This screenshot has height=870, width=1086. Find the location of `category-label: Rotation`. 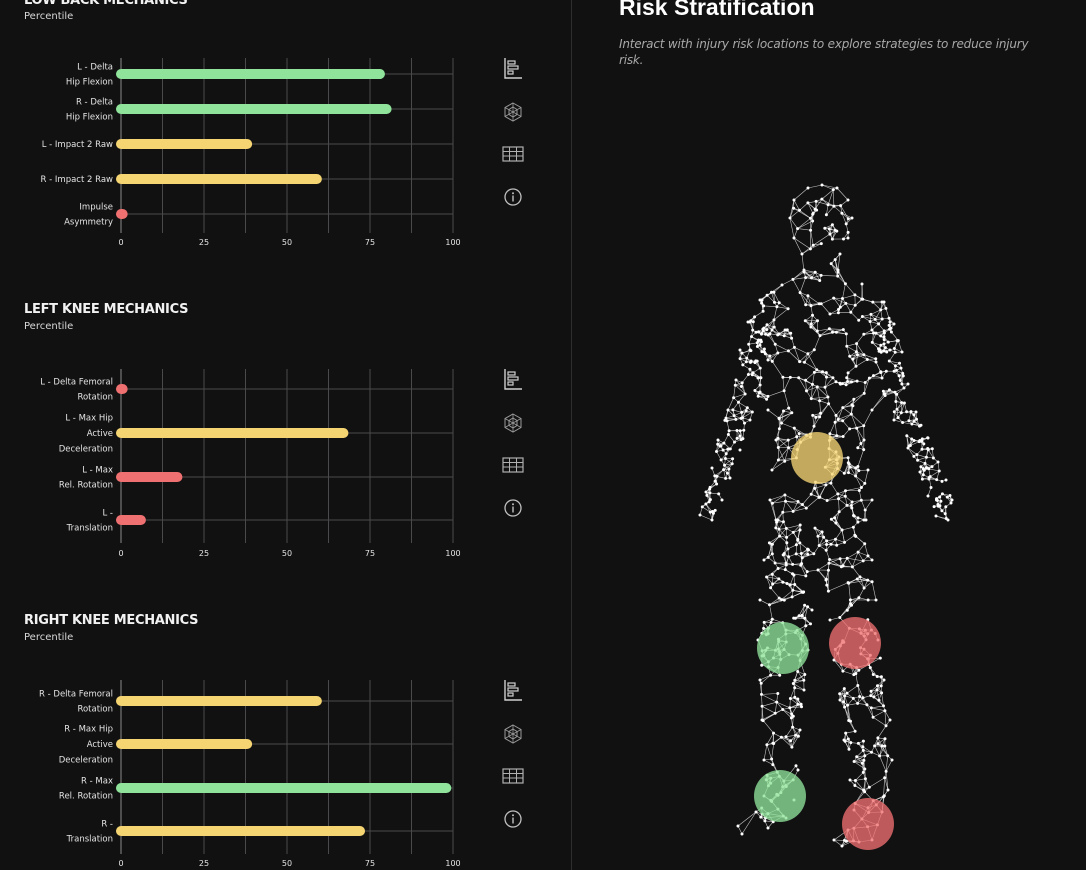

category-label: Rotation is located at coordinates (95, 398).